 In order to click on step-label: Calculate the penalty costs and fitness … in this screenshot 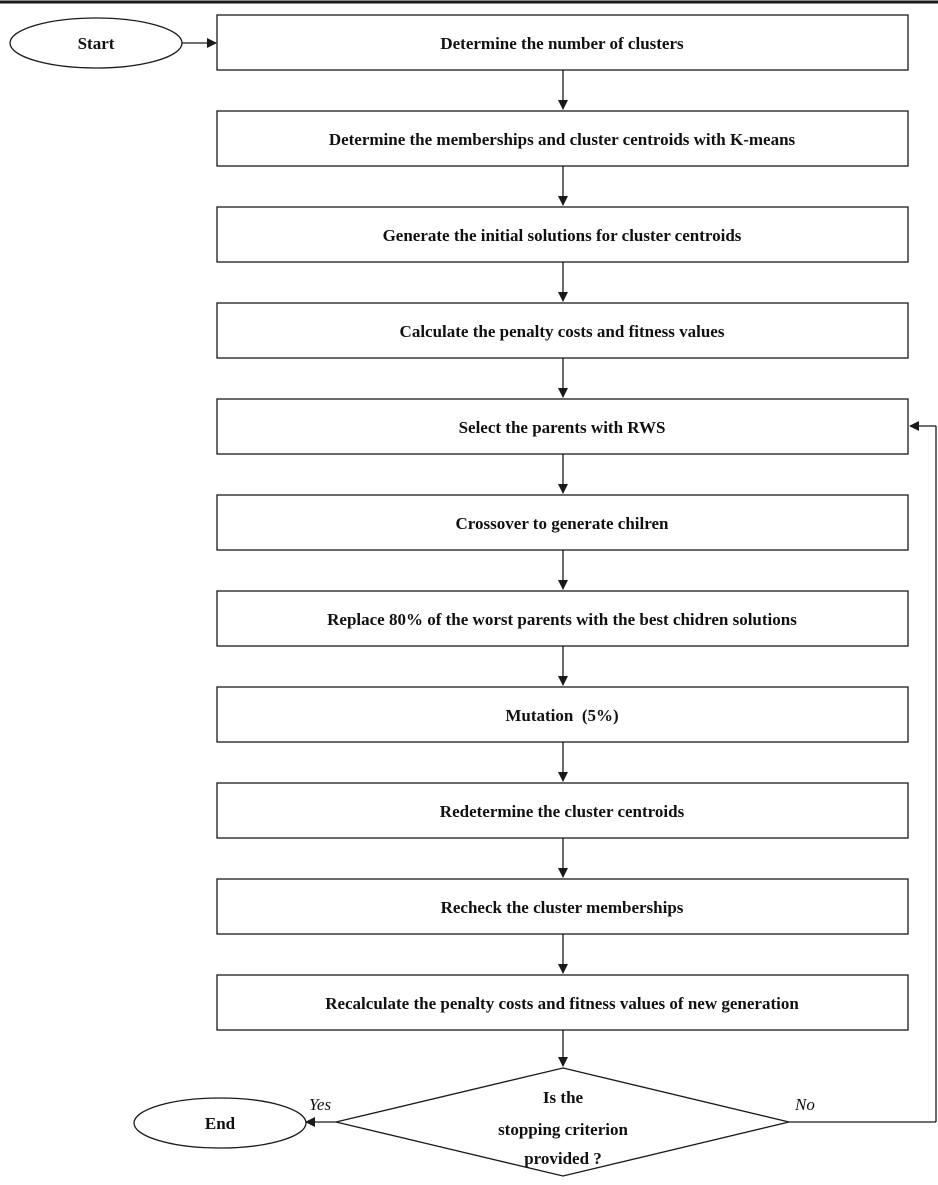, I will do `click(562, 331)`.